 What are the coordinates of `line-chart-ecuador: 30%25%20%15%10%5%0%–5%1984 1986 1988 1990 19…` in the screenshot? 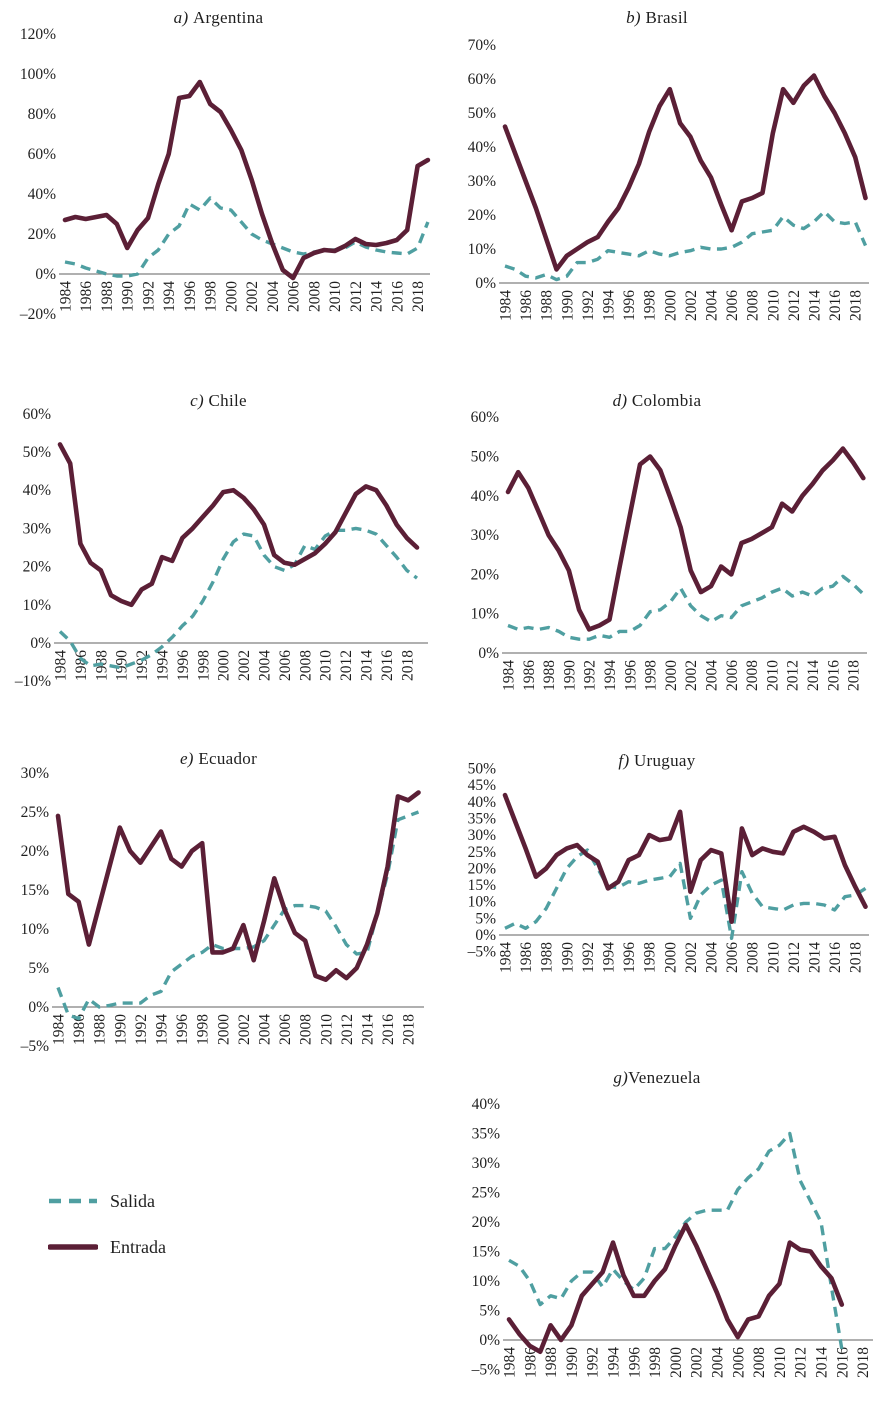 It's located at (222, 910).